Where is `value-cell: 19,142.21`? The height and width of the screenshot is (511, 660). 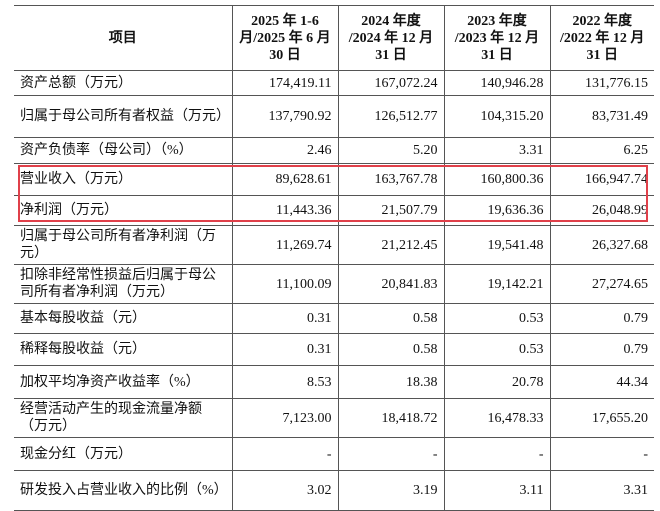
value-cell: 19,142.21 is located at coordinates (497, 284).